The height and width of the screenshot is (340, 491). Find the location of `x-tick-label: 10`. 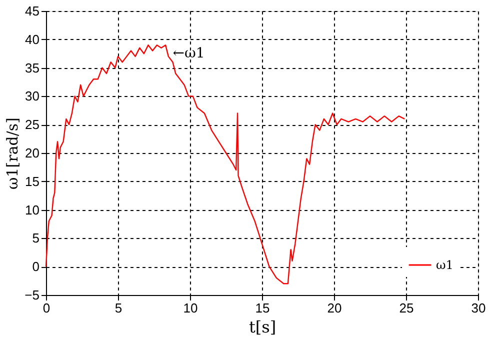

x-tick-label: 10 is located at coordinates (190, 308).